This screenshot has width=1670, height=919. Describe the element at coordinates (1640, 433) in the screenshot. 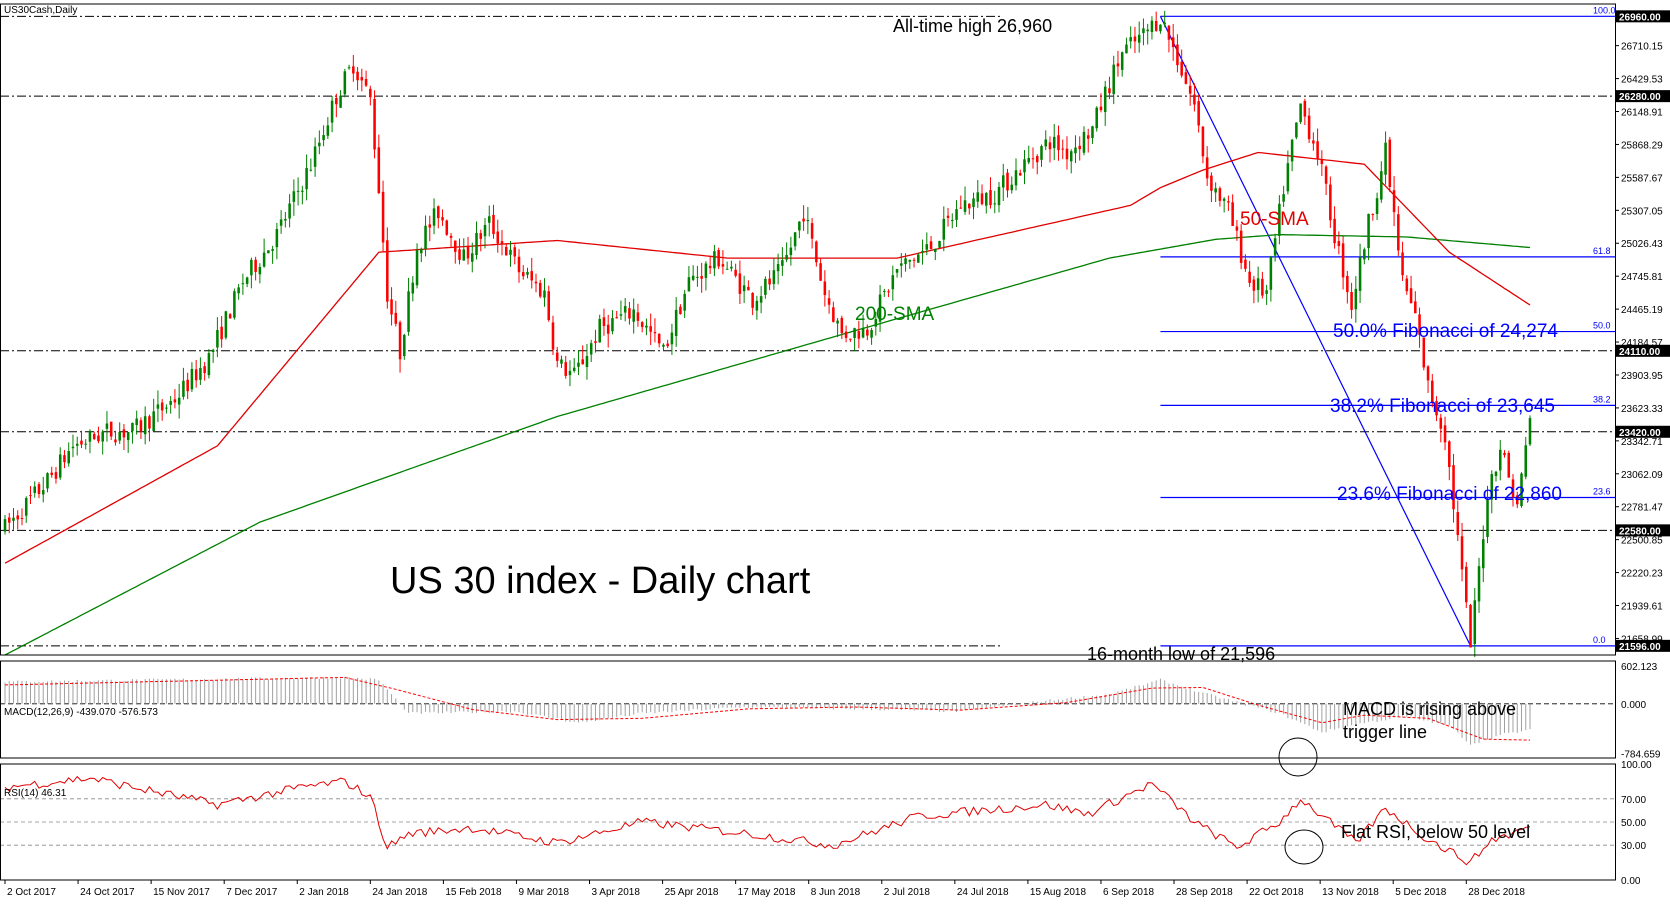

I see `level-label: 23420.00` at that location.